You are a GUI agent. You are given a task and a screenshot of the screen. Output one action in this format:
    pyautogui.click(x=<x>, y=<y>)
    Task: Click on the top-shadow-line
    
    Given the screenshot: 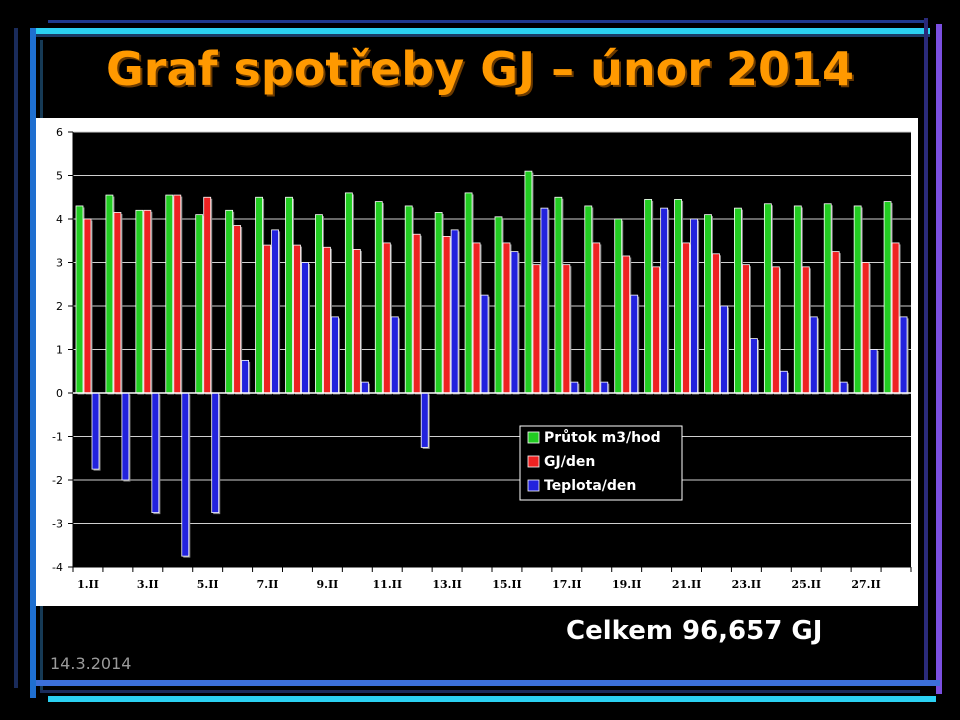 What is the action you would take?
    pyautogui.click(x=480, y=35)
    